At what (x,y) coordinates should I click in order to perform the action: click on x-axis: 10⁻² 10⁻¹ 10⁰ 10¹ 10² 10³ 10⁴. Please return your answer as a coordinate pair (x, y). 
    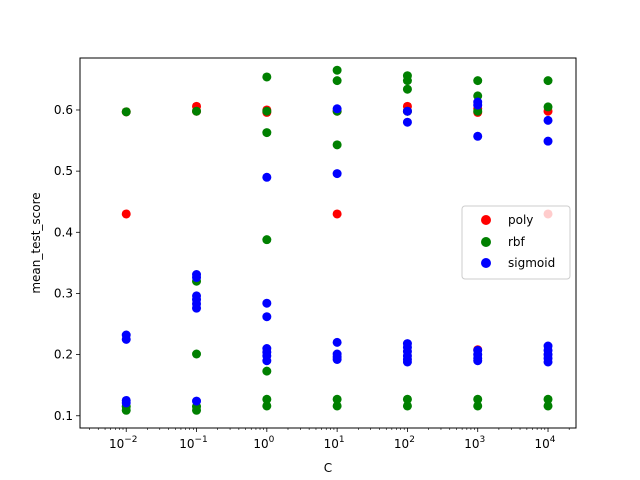
    Looking at the image, I should click on (332, 439).